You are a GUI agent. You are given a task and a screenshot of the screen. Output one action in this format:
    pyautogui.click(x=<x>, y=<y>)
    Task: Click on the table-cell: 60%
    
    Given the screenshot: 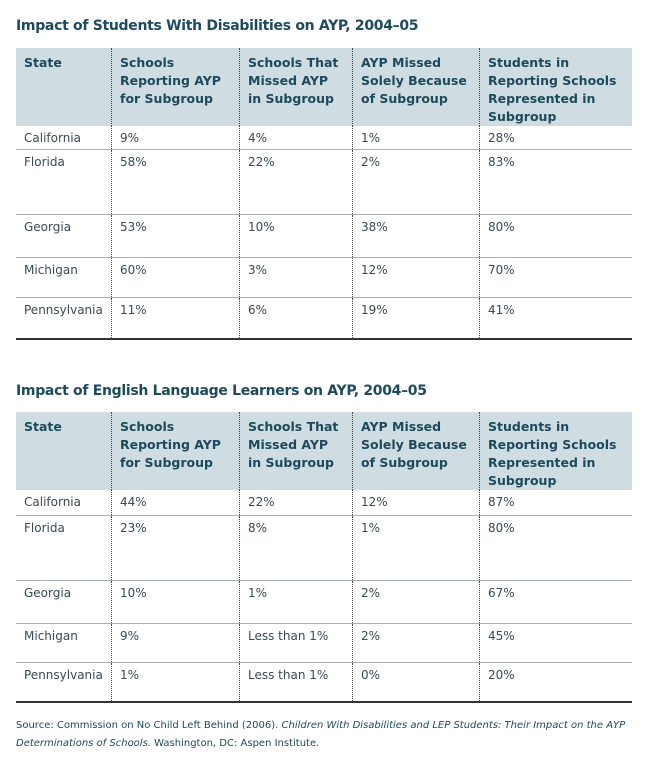 What is the action you would take?
    pyautogui.click(x=175, y=277)
    